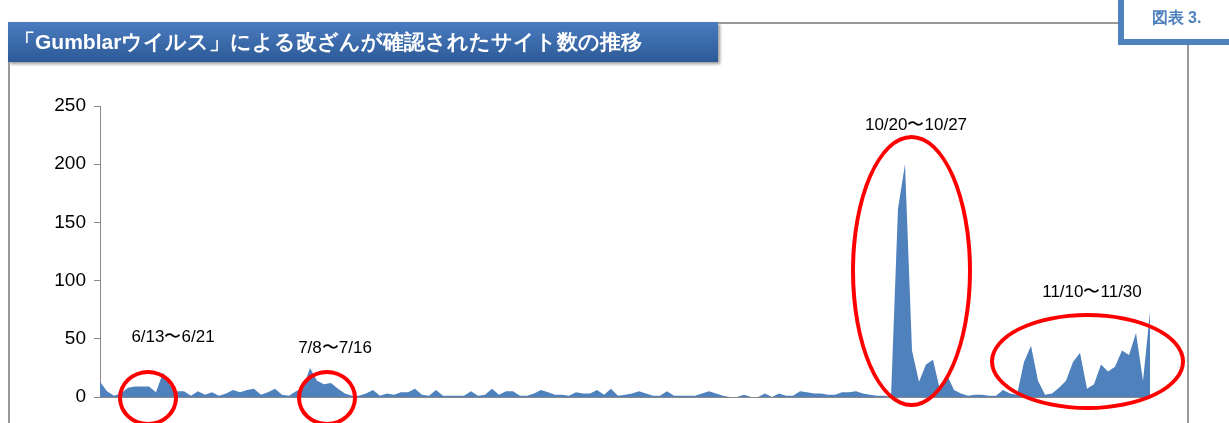 The height and width of the screenshot is (423, 1229). What do you see at coordinates (80, 396) in the screenshot?
I see `y-tick-label: 0` at bounding box center [80, 396].